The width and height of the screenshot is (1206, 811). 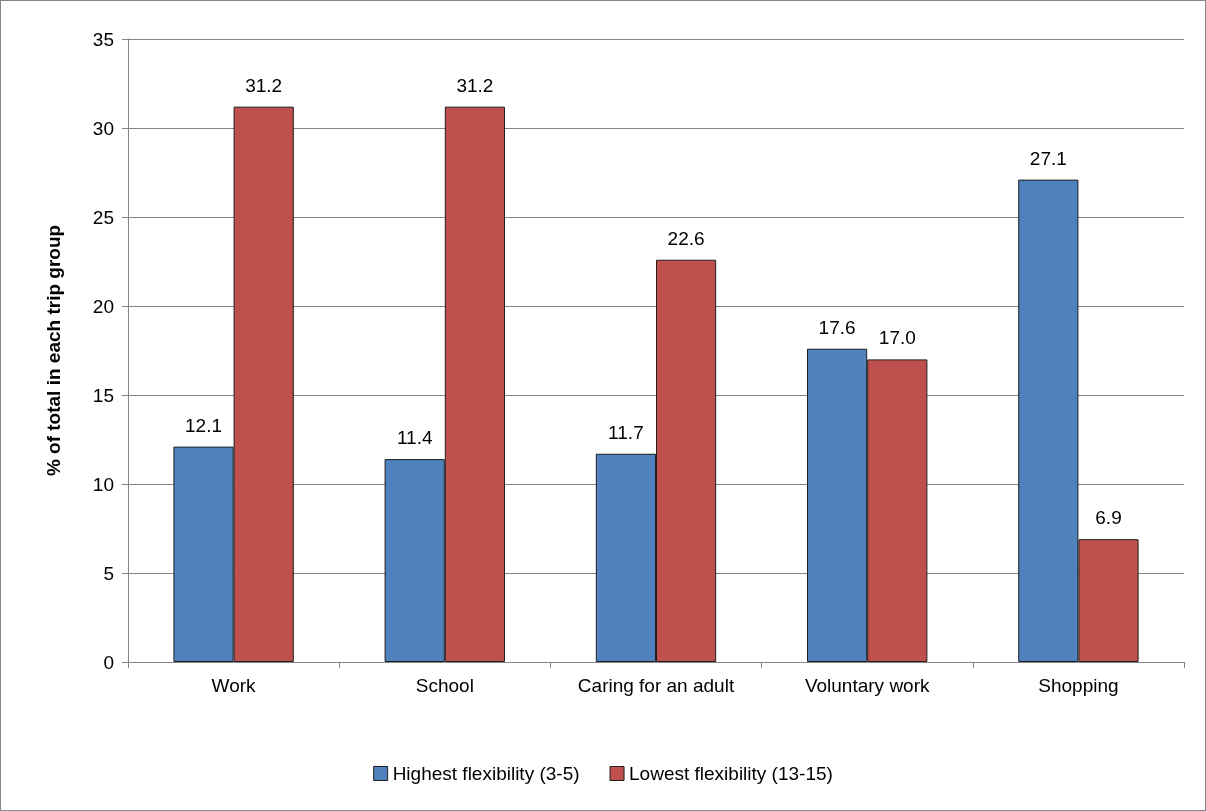 What do you see at coordinates (1048, 158) in the screenshot?
I see `data-label: 27.1` at bounding box center [1048, 158].